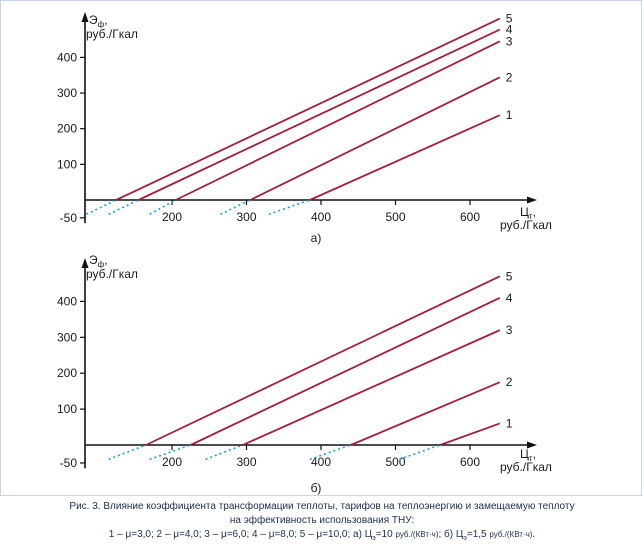 Image resolution: width=644 pixels, height=556 pixels. Describe the element at coordinates (316, 238) in the screenshot. I see `panel-label-a: а)` at that location.